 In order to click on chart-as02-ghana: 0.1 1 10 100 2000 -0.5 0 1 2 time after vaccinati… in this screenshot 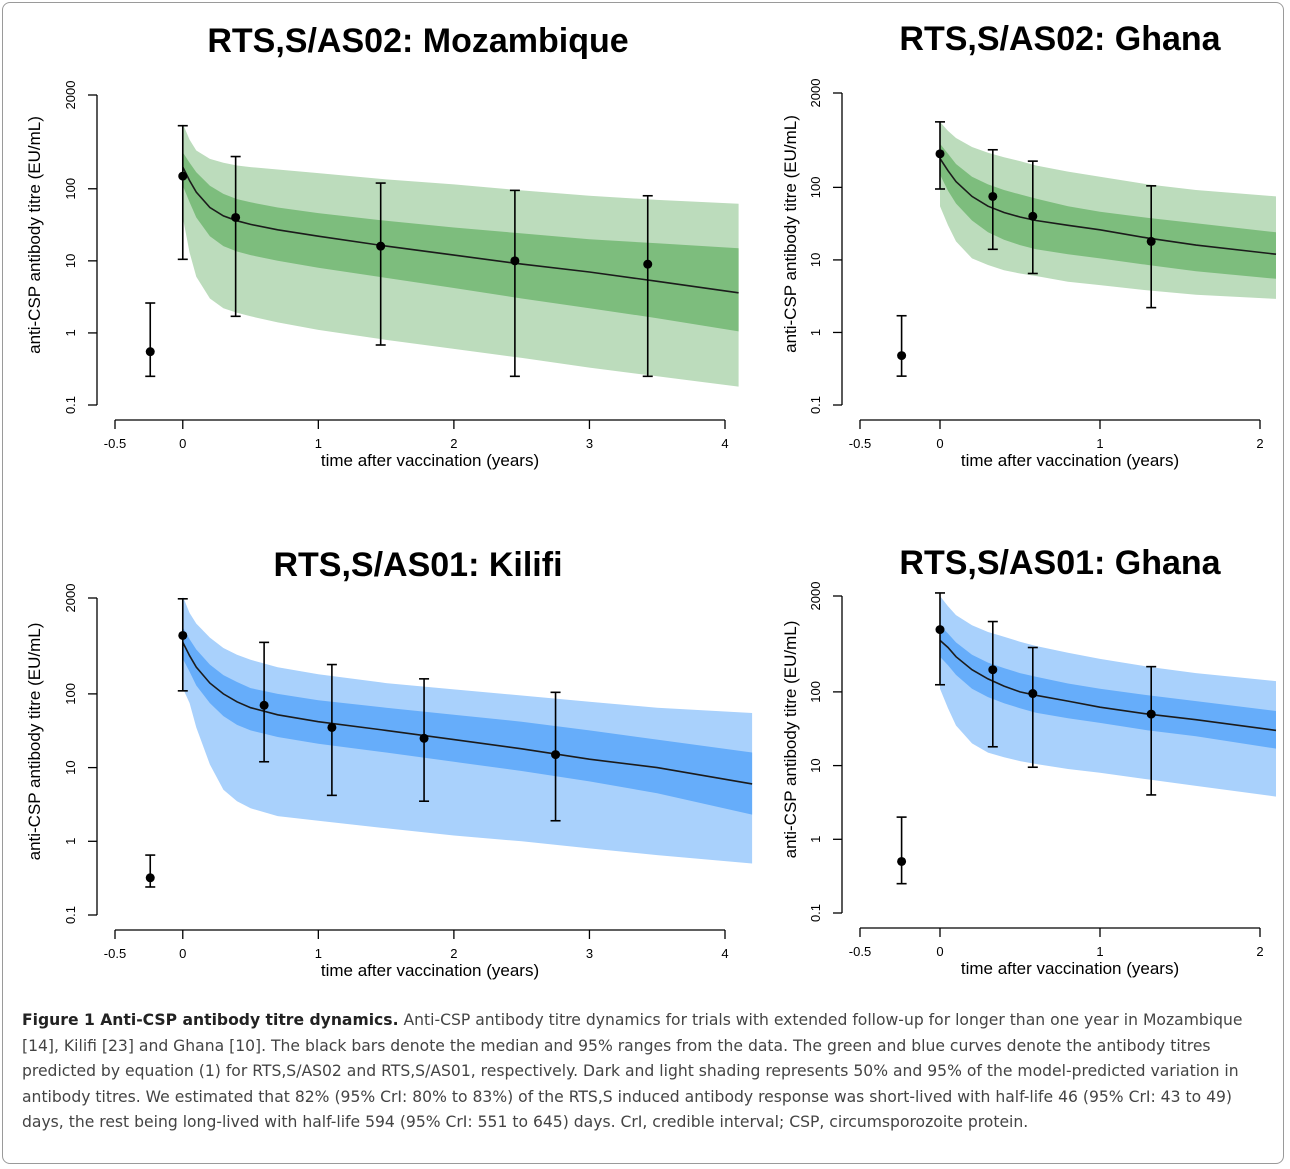, I will do `click(1029, 245)`.